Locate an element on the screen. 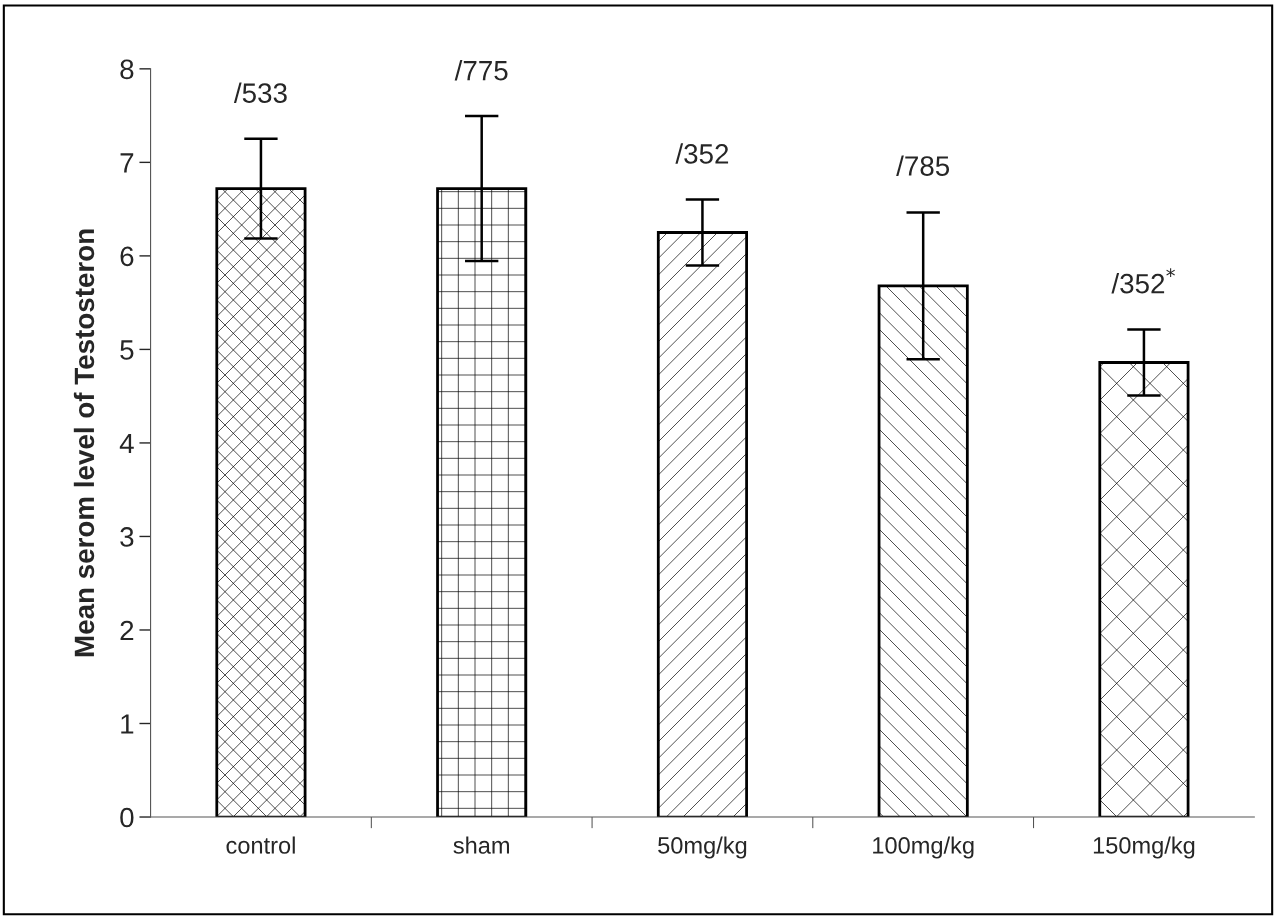 The width and height of the screenshot is (1276, 918). x-tick-label: sham is located at coordinates (481, 845).